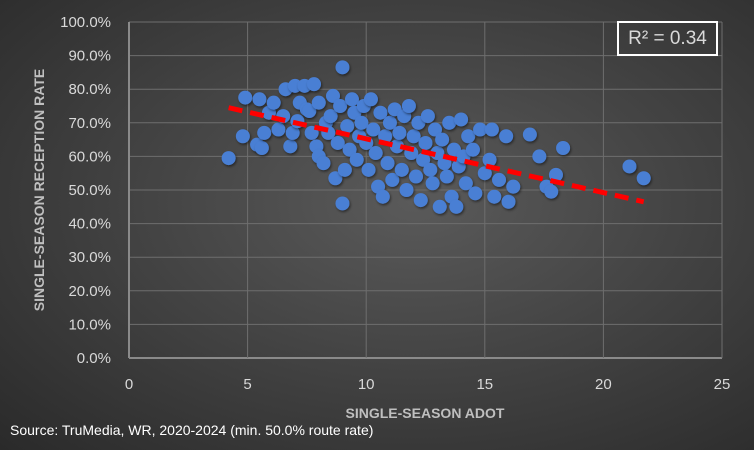  Describe the element at coordinates (436, 155) in the screenshot. I see `trendline` at that location.